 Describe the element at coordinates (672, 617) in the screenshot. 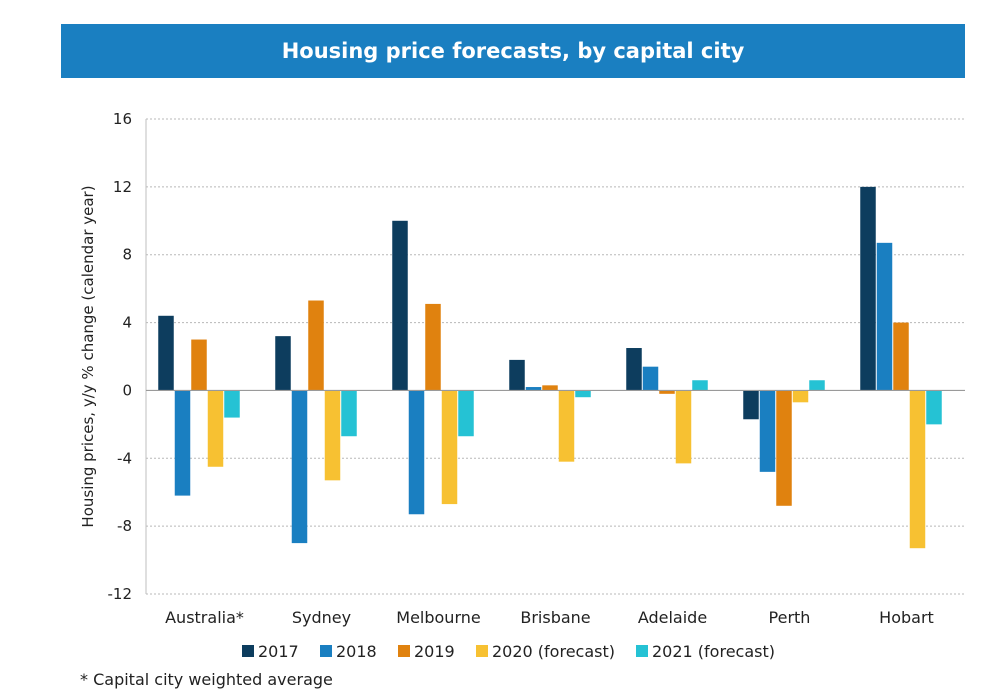

I see `x-tick-label: Adelaide` at that location.